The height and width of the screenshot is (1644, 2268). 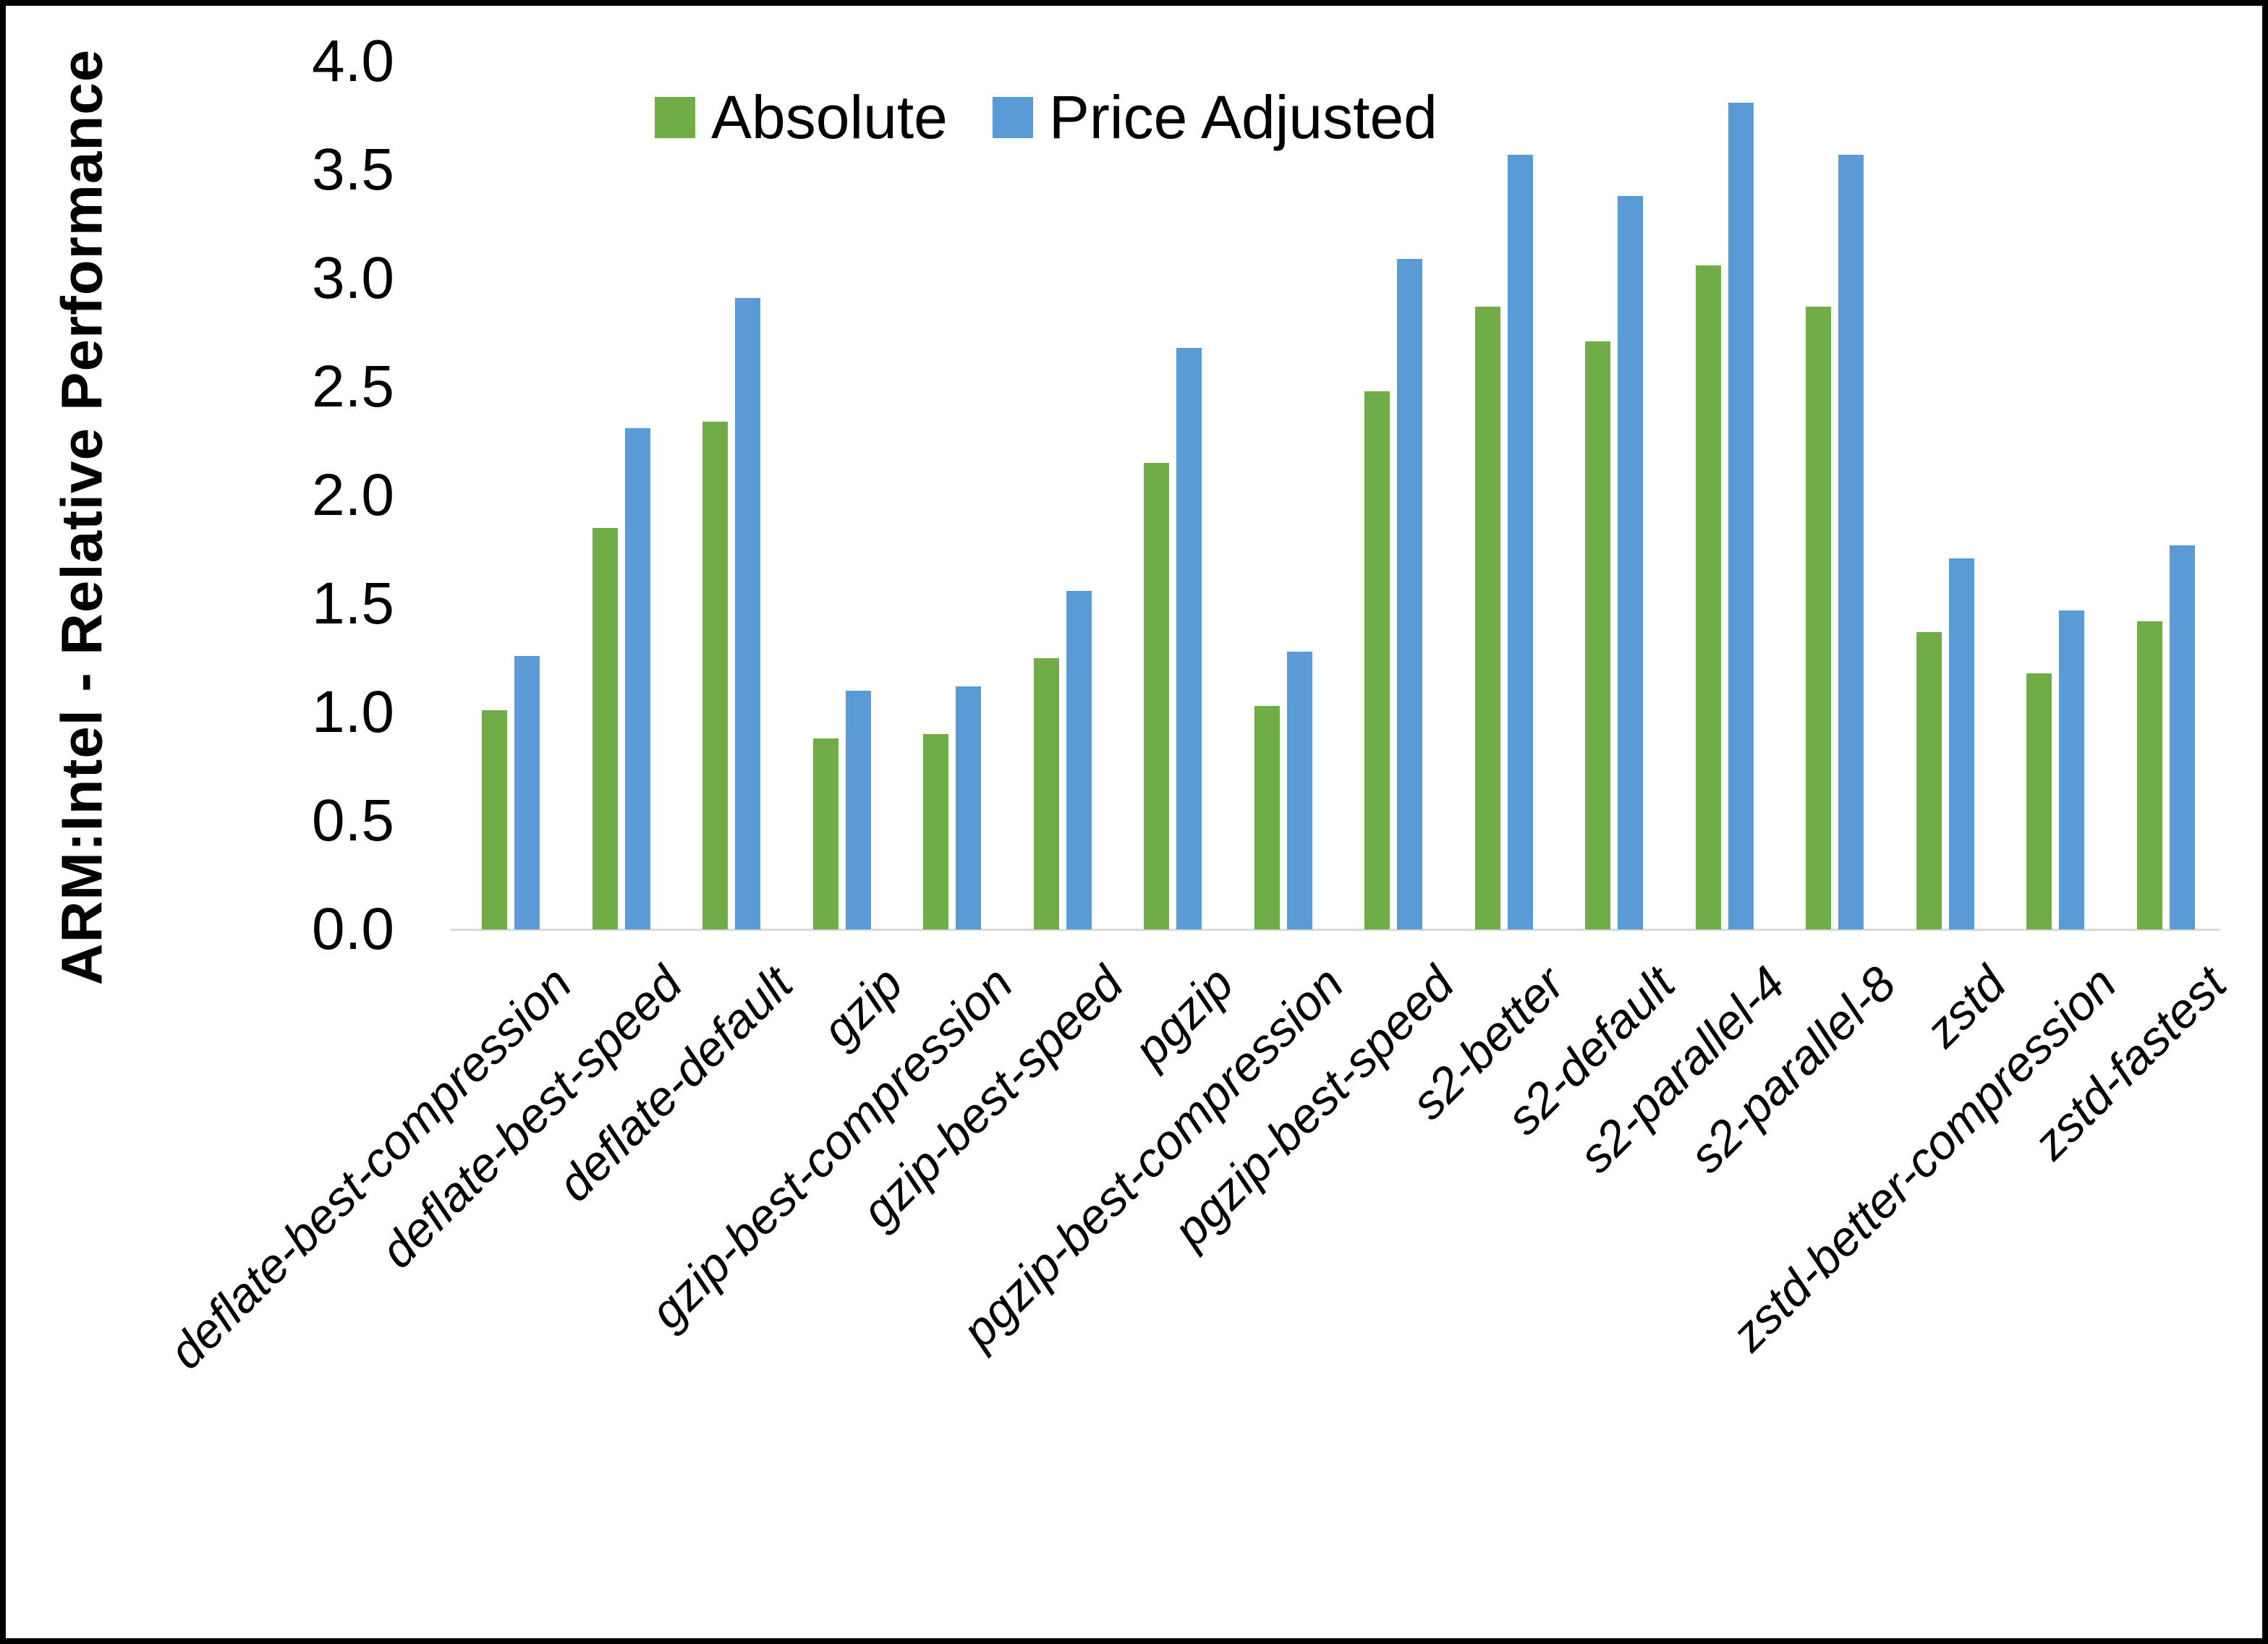 What do you see at coordinates (353, 278) in the screenshot?
I see `y-tick-label: 3.0` at bounding box center [353, 278].